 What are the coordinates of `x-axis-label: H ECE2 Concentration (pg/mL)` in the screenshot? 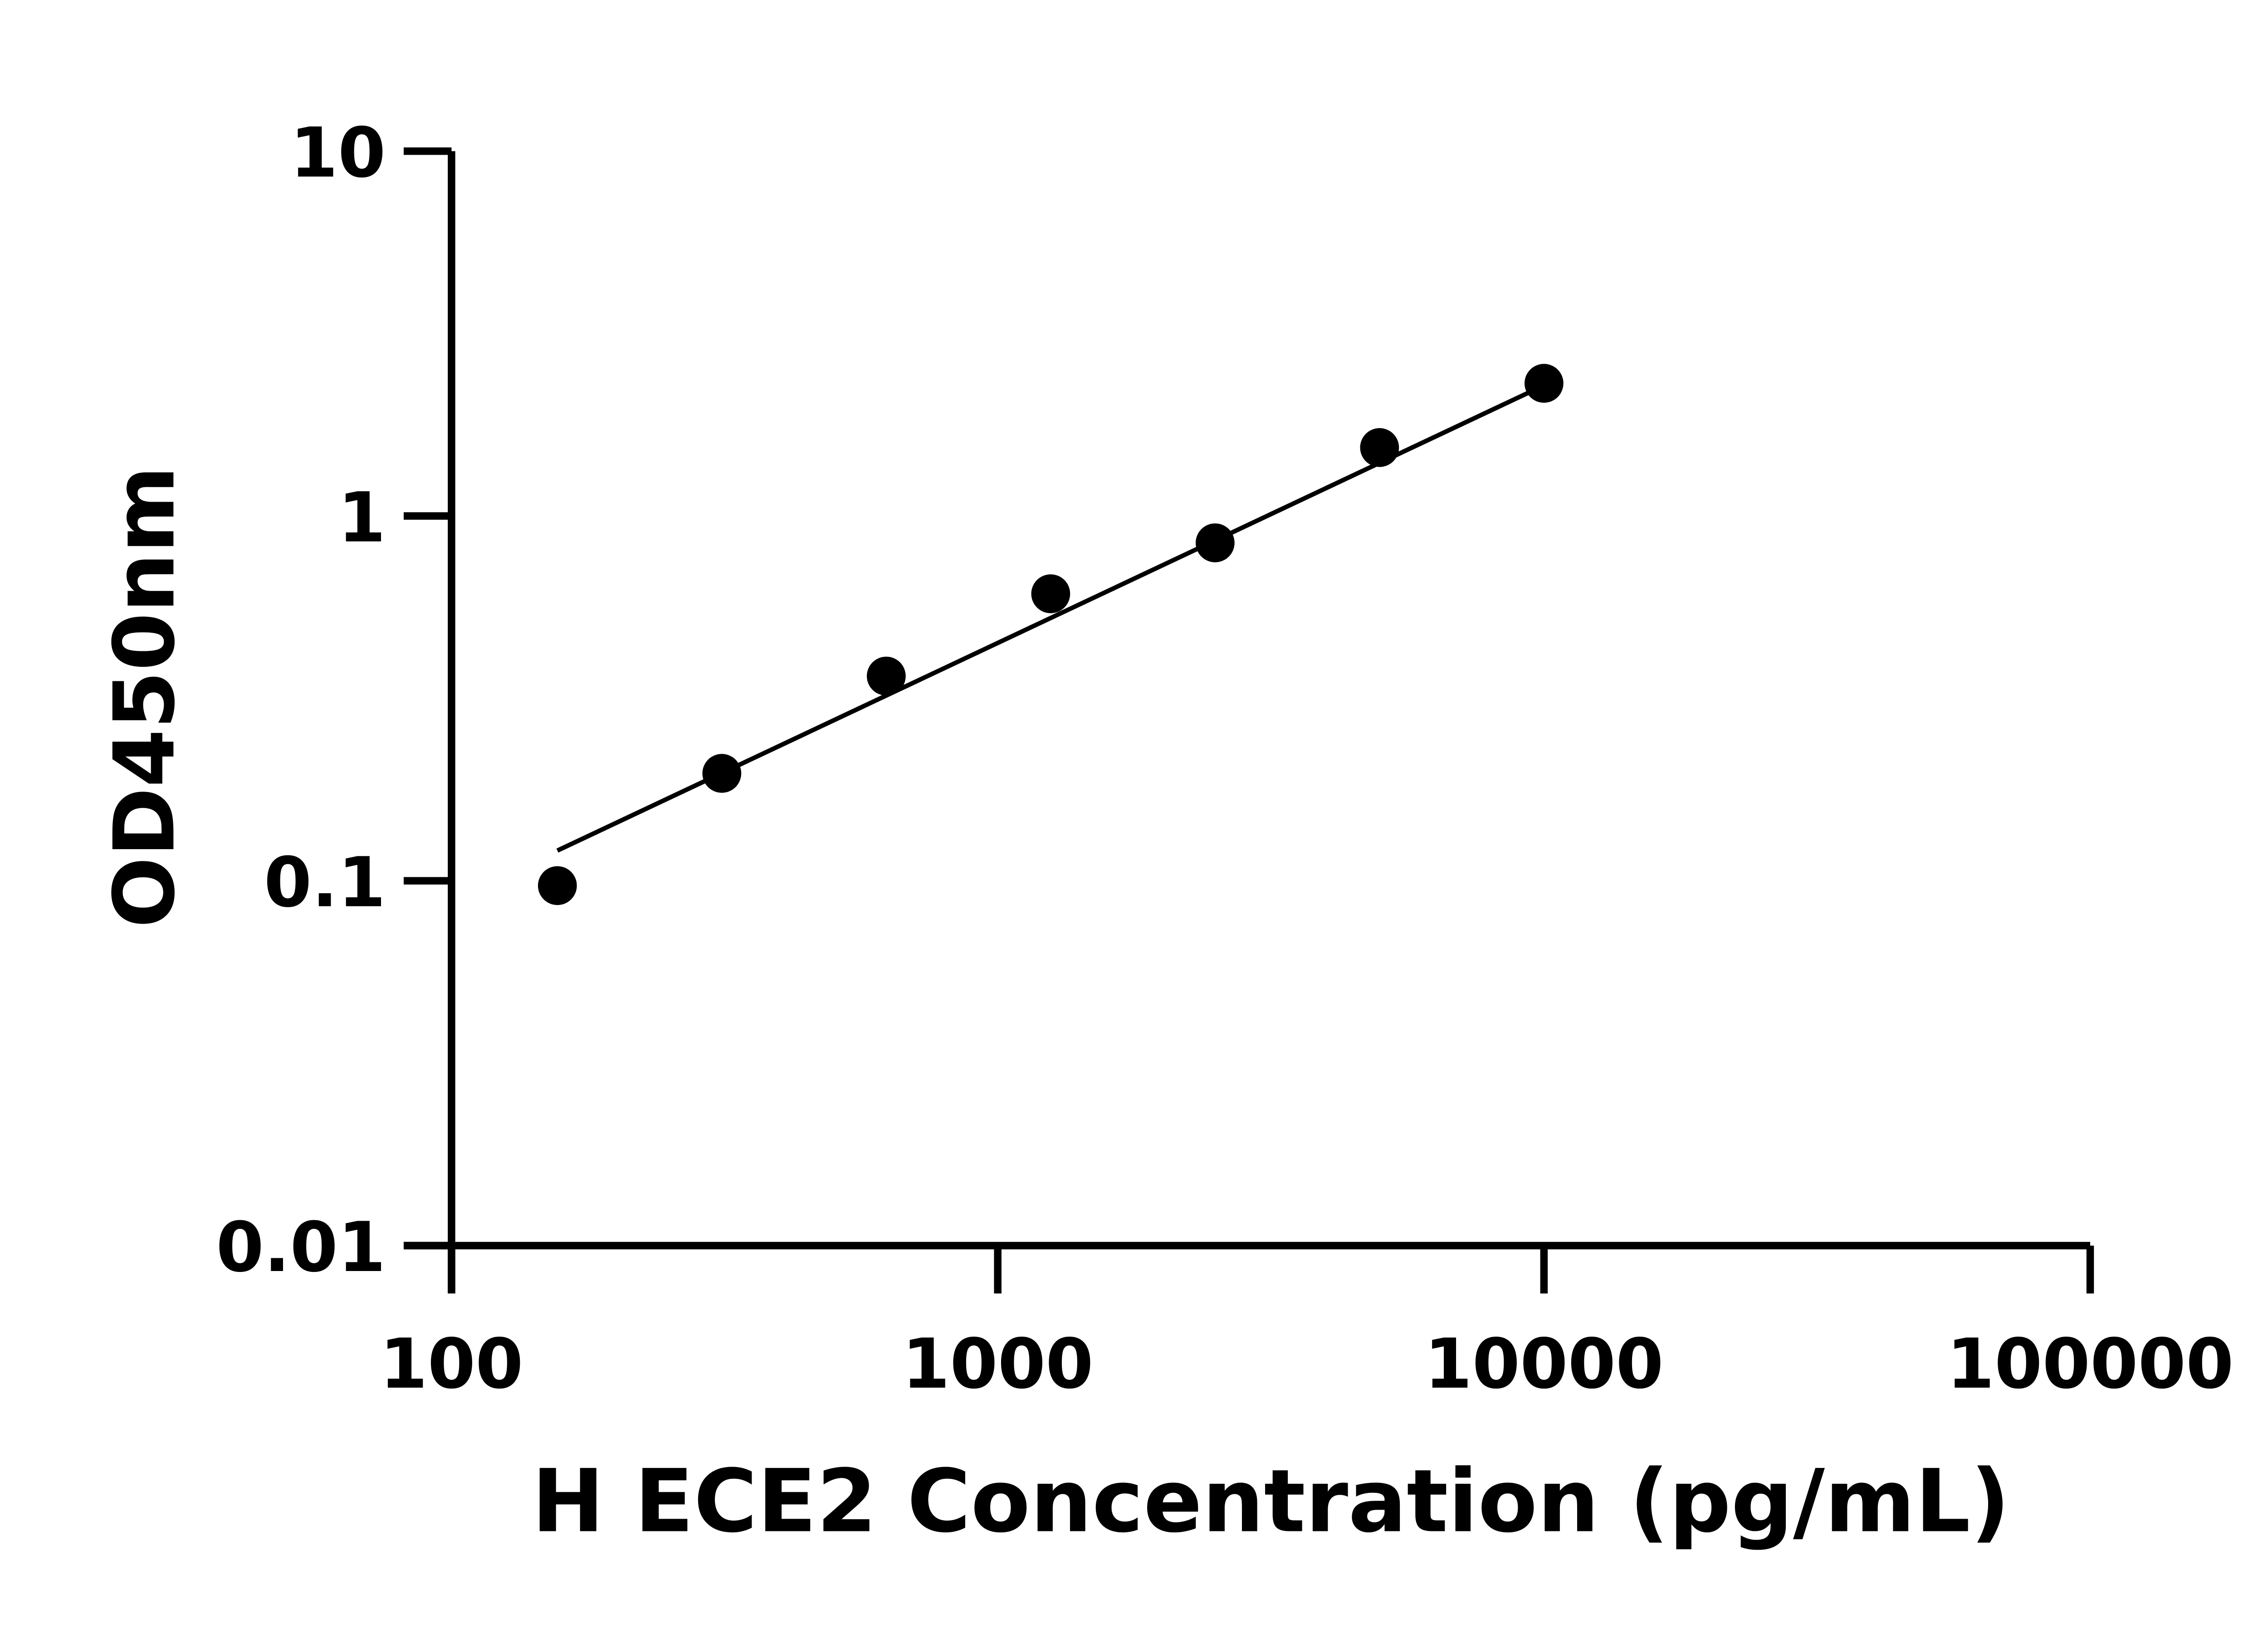 It's located at (1271, 1502).